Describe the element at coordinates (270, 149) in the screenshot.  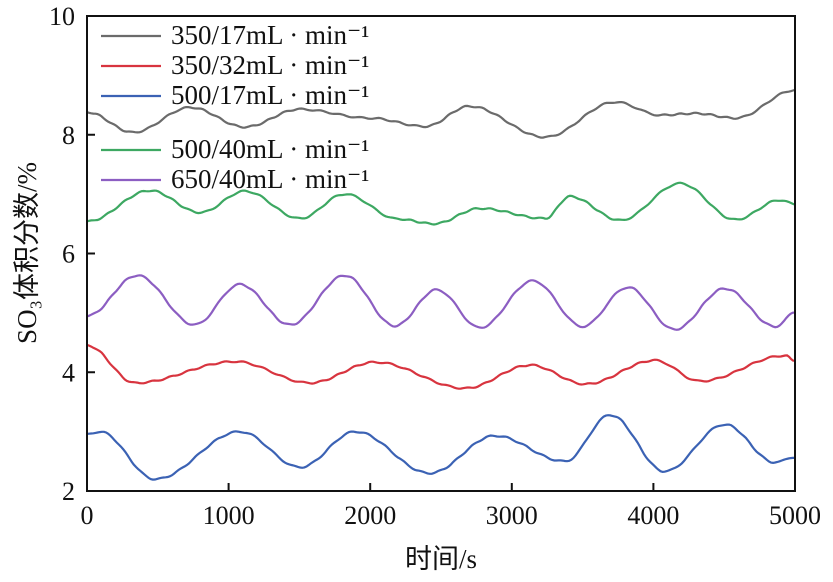
I see `legend-label: 500/40mL · min⁻¹` at that location.